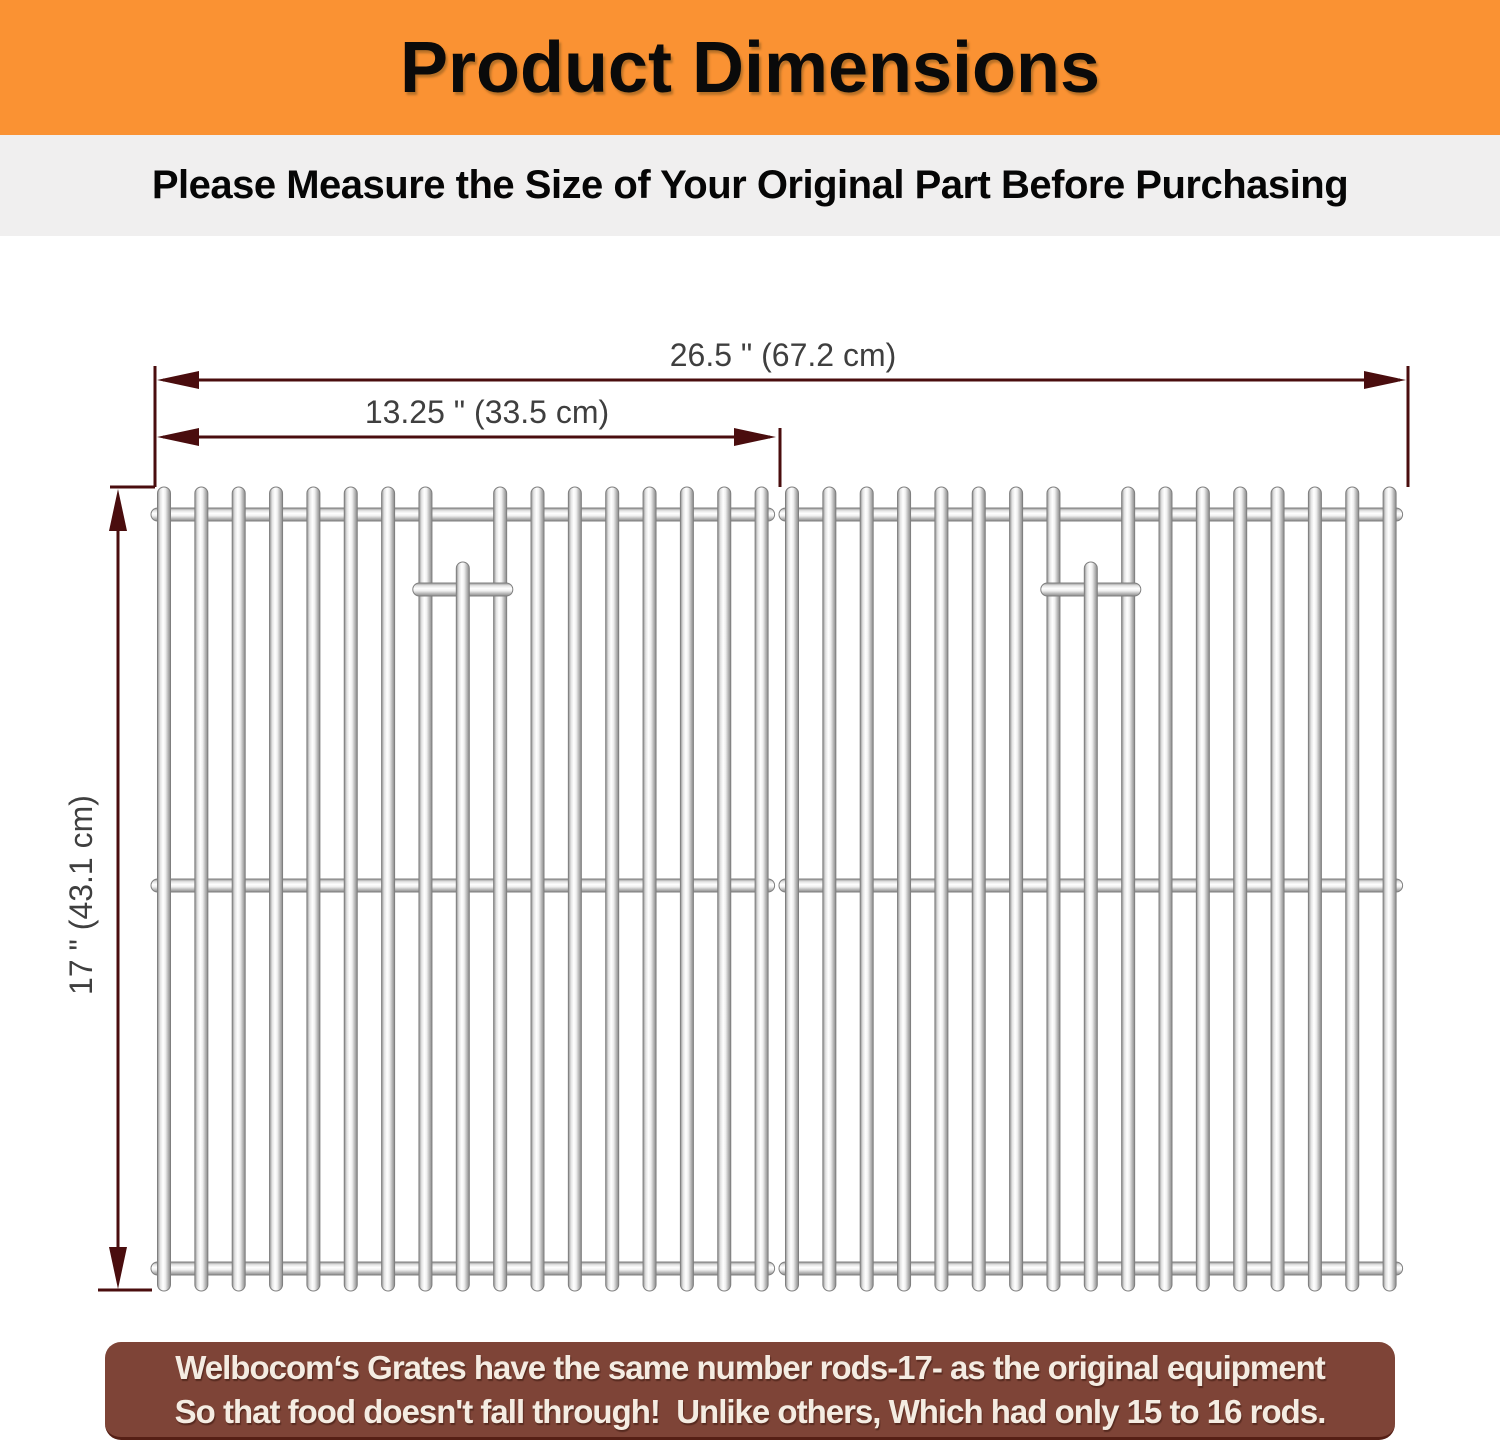 This screenshot has height=1448, width=1500. Describe the element at coordinates (469, 440) in the screenshot. I see `dim-half-width: 13.25 " (33.5 cm)` at that location.